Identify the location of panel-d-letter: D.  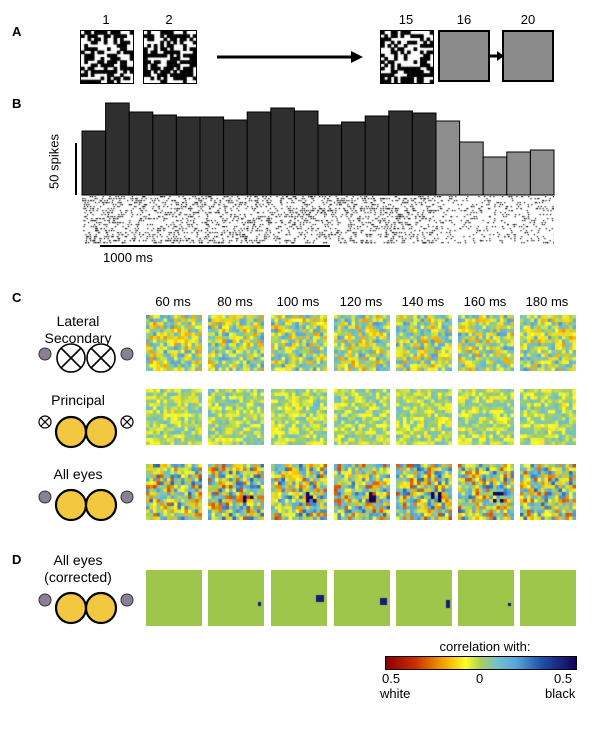
(17, 559).